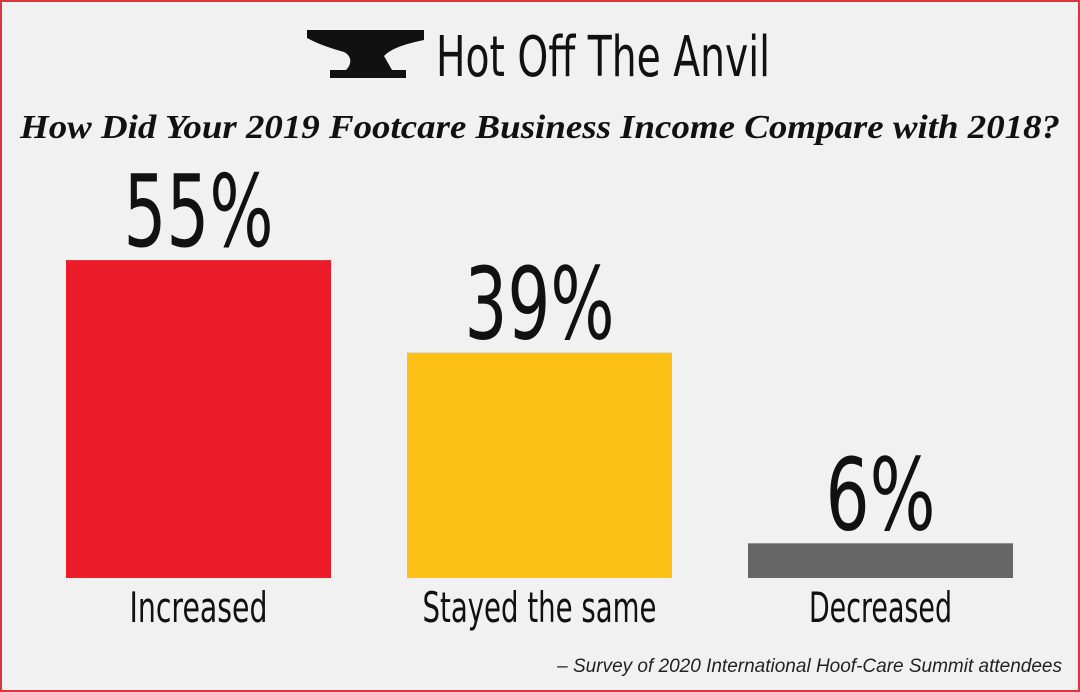 This screenshot has width=1080, height=692. What do you see at coordinates (540, 304) in the screenshot?
I see `value-label: 39%` at bounding box center [540, 304].